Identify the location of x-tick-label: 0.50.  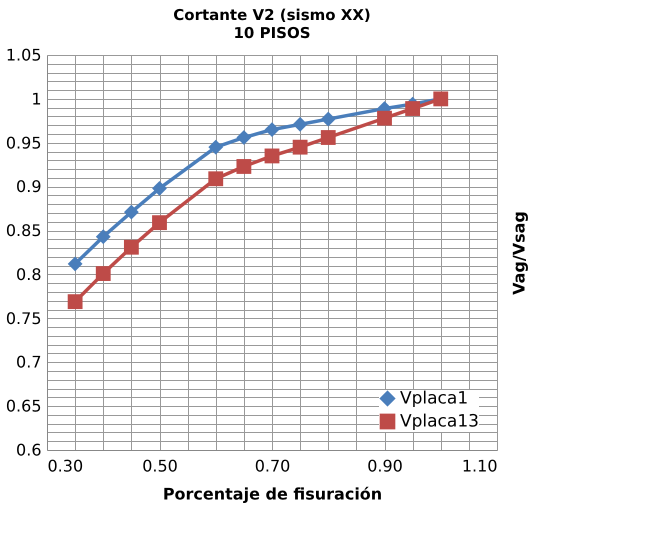
(160, 466).